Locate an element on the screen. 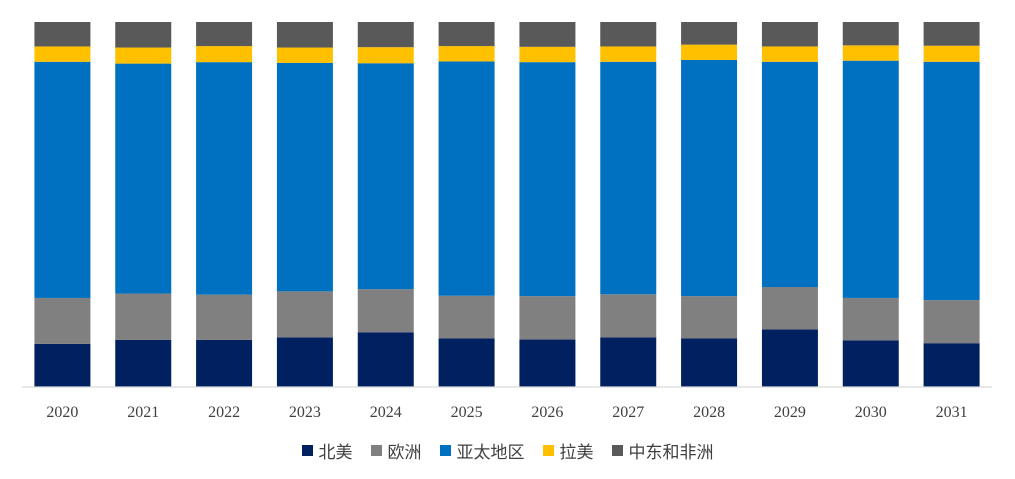 The height and width of the screenshot is (479, 1015). legend-label: 北美 is located at coordinates (335, 452).